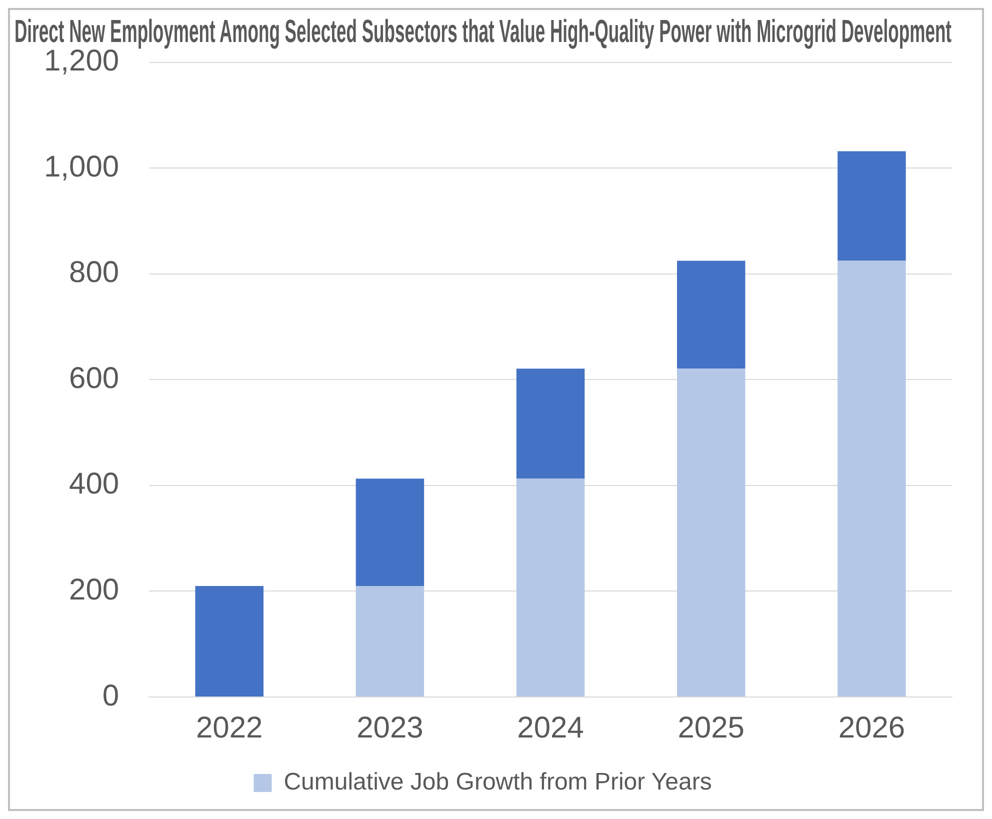 The width and height of the screenshot is (992, 819). Describe the element at coordinates (94, 590) in the screenshot. I see `y-tick-label: 200` at that location.